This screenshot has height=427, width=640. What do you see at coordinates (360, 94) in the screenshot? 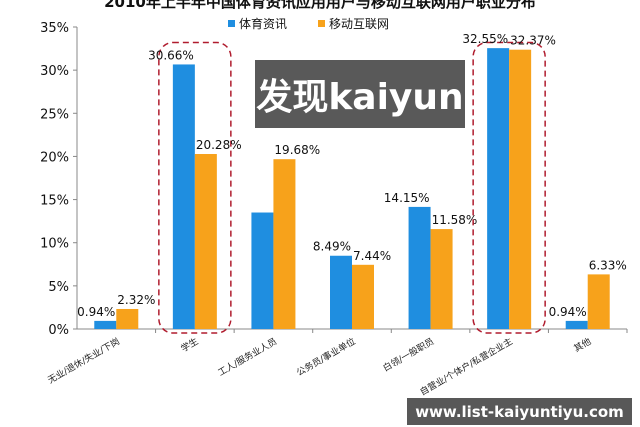
I see `overlay-banner: 发现kaiyun` at bounding box center [360, 94].